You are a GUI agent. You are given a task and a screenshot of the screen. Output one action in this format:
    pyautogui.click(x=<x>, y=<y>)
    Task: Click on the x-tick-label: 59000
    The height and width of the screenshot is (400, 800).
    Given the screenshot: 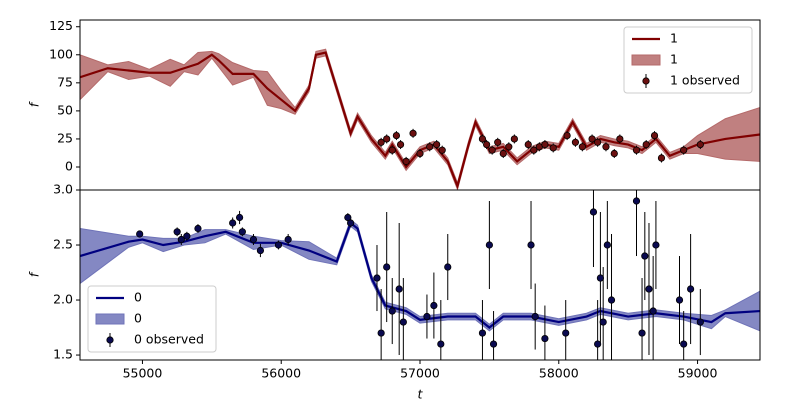 What is the action you would take?
    pyautogui.click(x=698, y=373)
    